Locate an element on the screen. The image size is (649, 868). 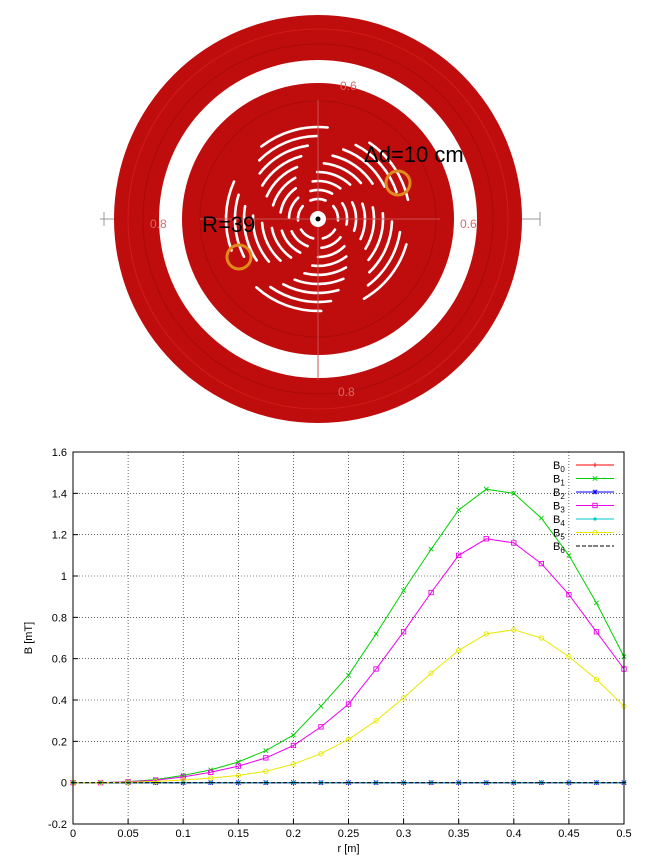
x-tick-label: 0.35 is located at coordinates (458, 834).